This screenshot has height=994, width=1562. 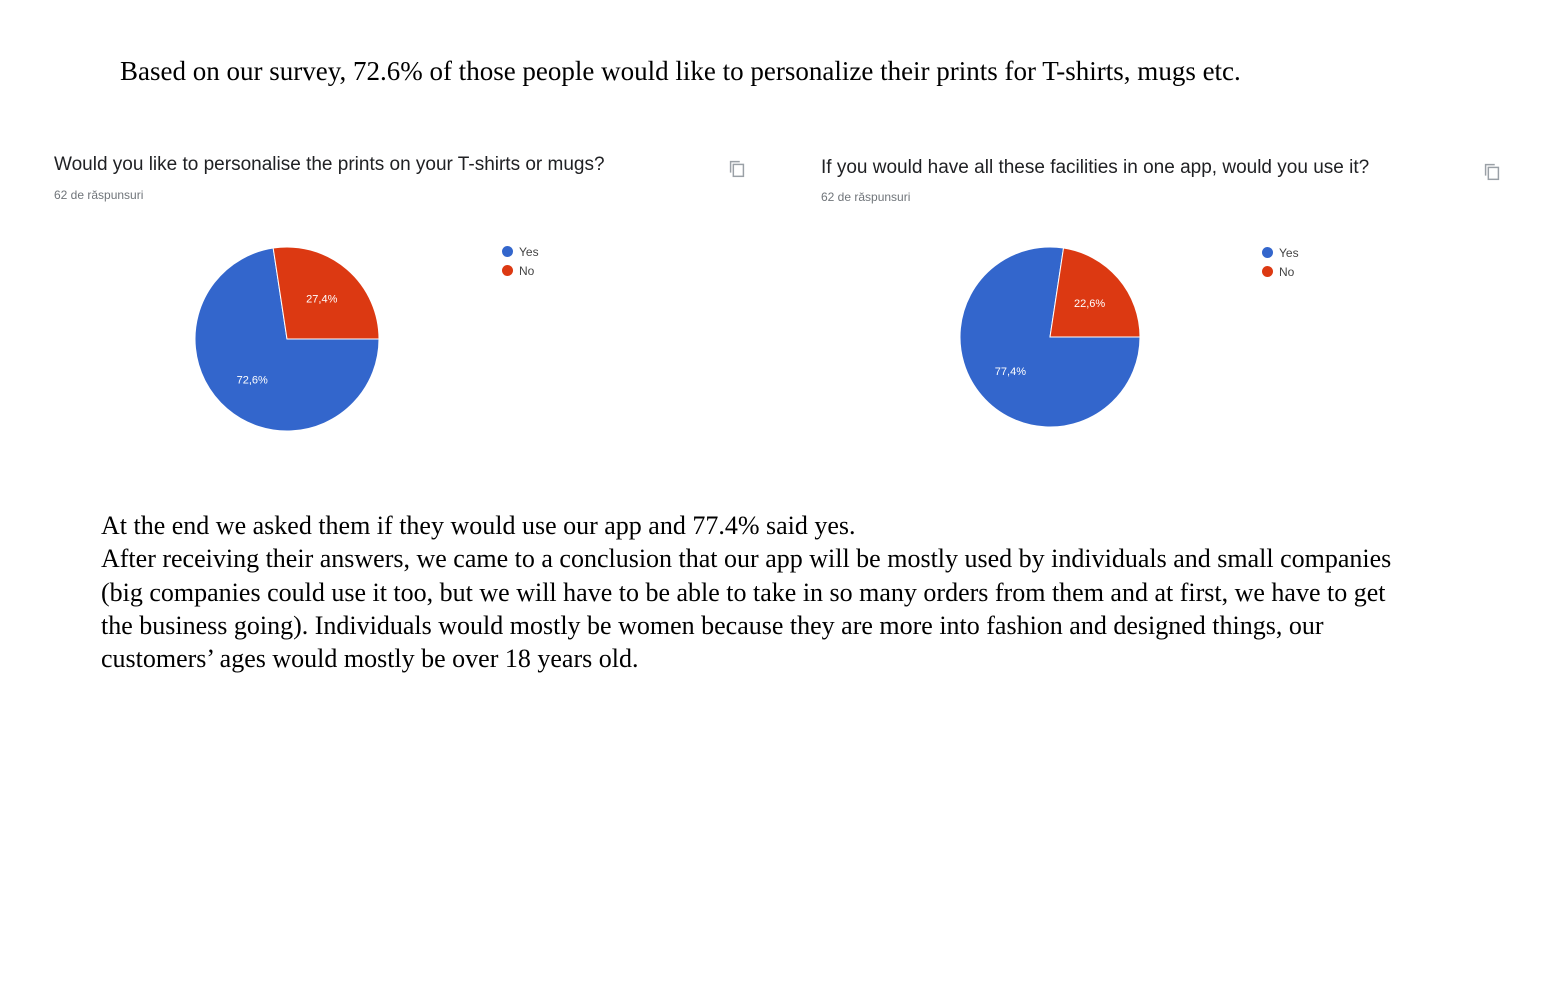 I want to click on pie-chart-personalise: 72,6% 27,4%, so click(x=287, y=339).